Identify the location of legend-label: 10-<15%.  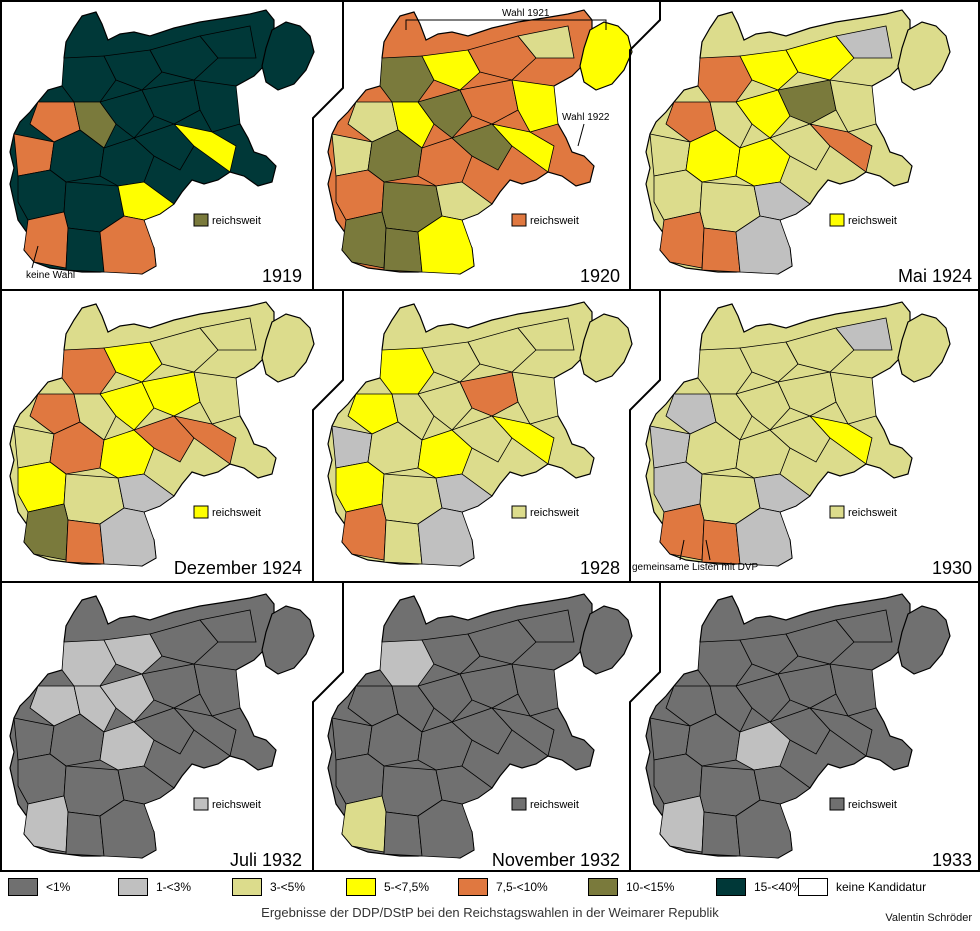
(650, 887).